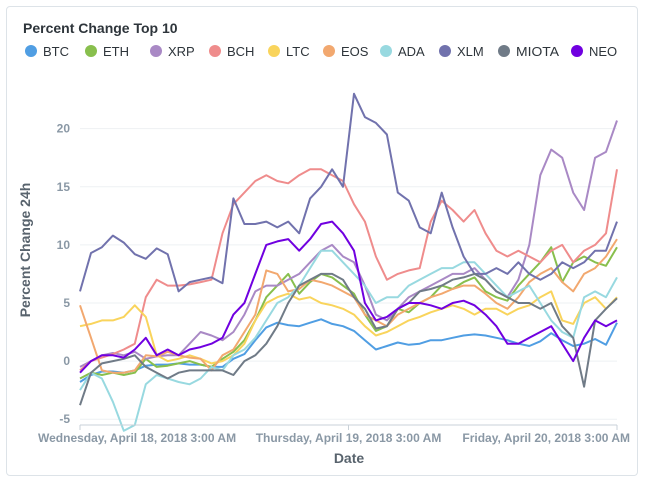 The height and width of the screenshot is (483, 645). Describe the element at coordinates (321, 51) in the screenshot. I see `legend: BTC ETH XRP BCH LTC EOS ADA XLM MIOTA NEO` at that location.